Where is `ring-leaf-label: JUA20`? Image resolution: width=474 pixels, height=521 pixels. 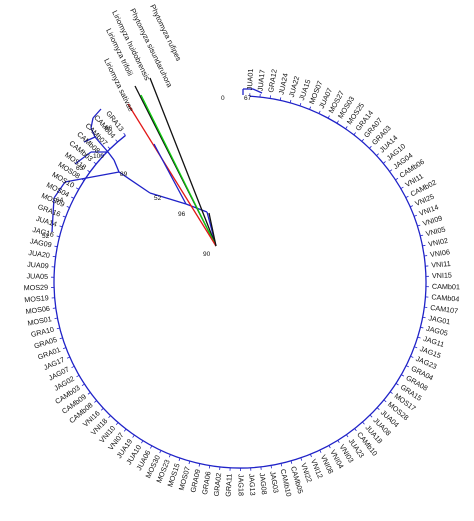 ring-leaf-label: JUA20 is located at coordinates (39, 254).